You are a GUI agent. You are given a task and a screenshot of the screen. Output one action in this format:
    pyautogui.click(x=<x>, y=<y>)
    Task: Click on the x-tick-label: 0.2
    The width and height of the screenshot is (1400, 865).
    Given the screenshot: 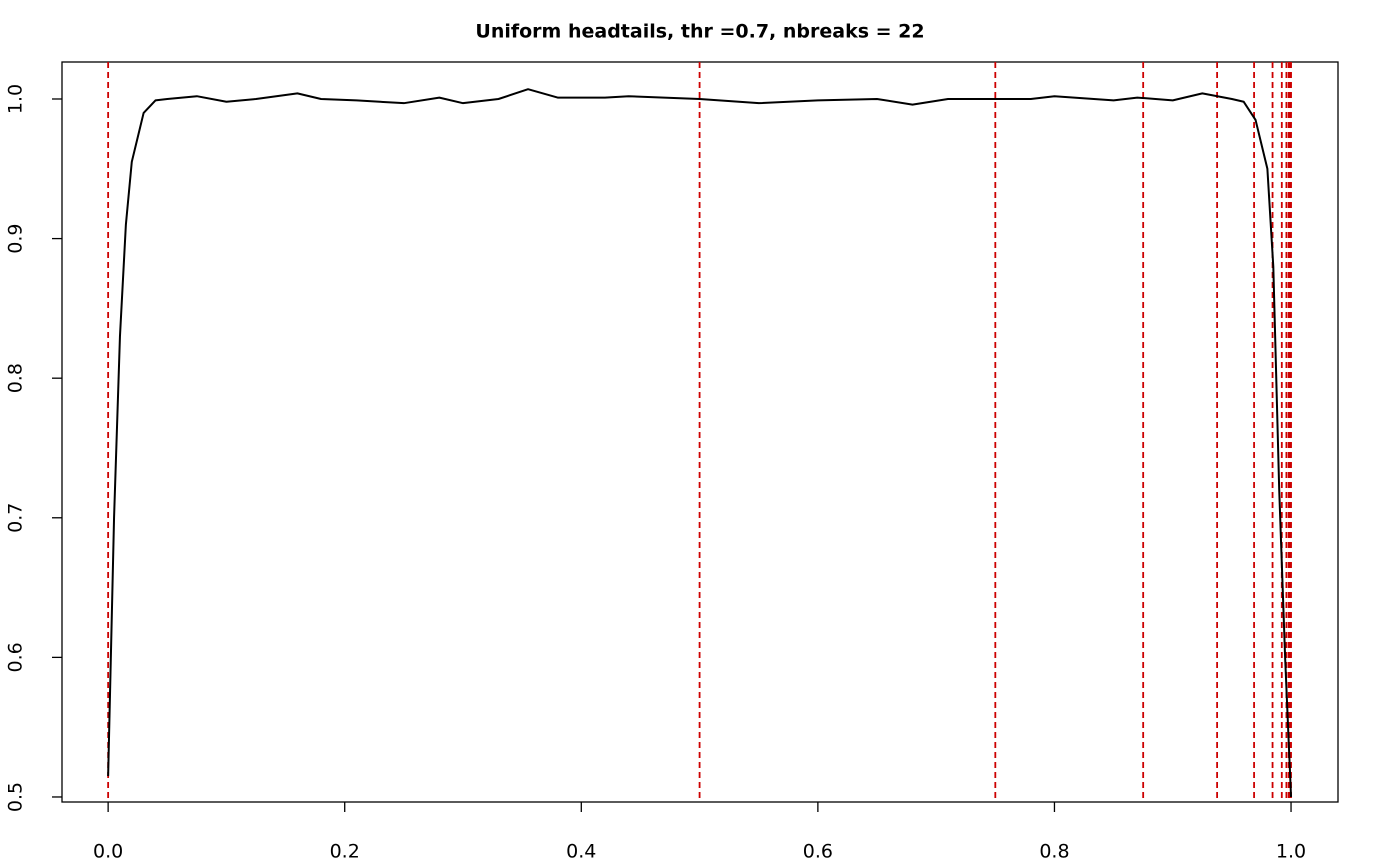 What is the action you would take?
    pyautogui.click(x=345, y=852)
    